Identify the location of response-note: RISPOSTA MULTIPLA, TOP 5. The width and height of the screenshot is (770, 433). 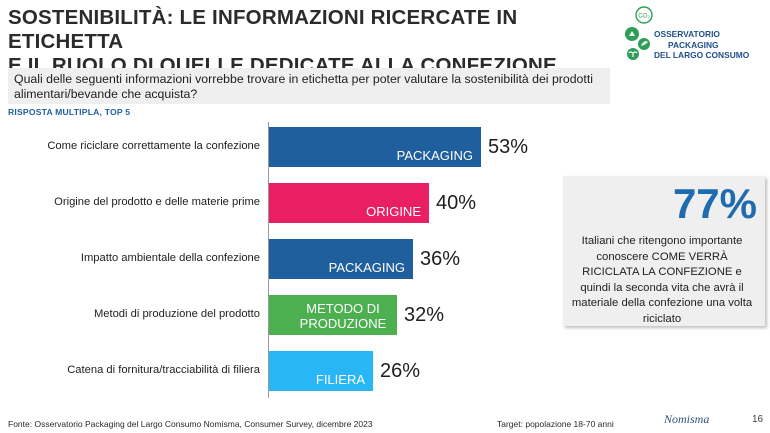
(69, 112).